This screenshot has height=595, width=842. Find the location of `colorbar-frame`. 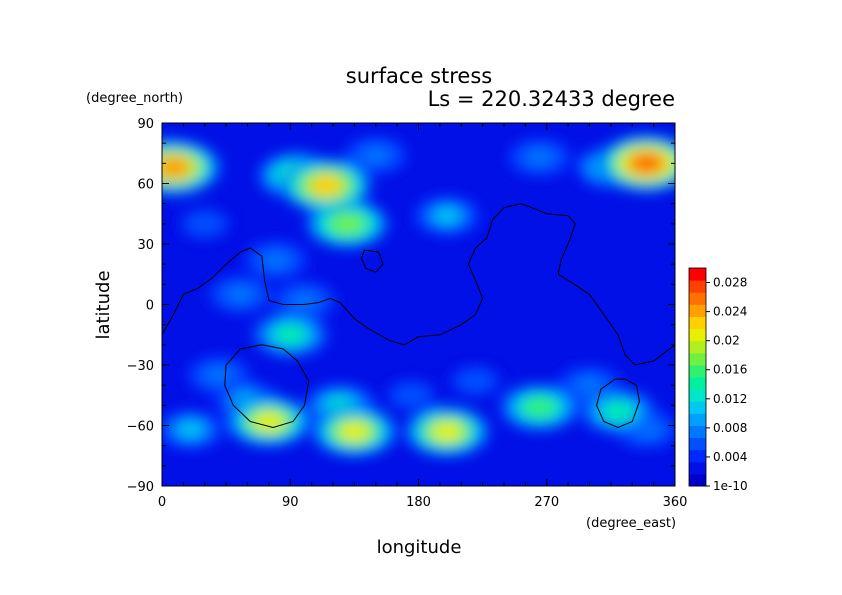

colorbar-frame is located at coordinates (697, 377).